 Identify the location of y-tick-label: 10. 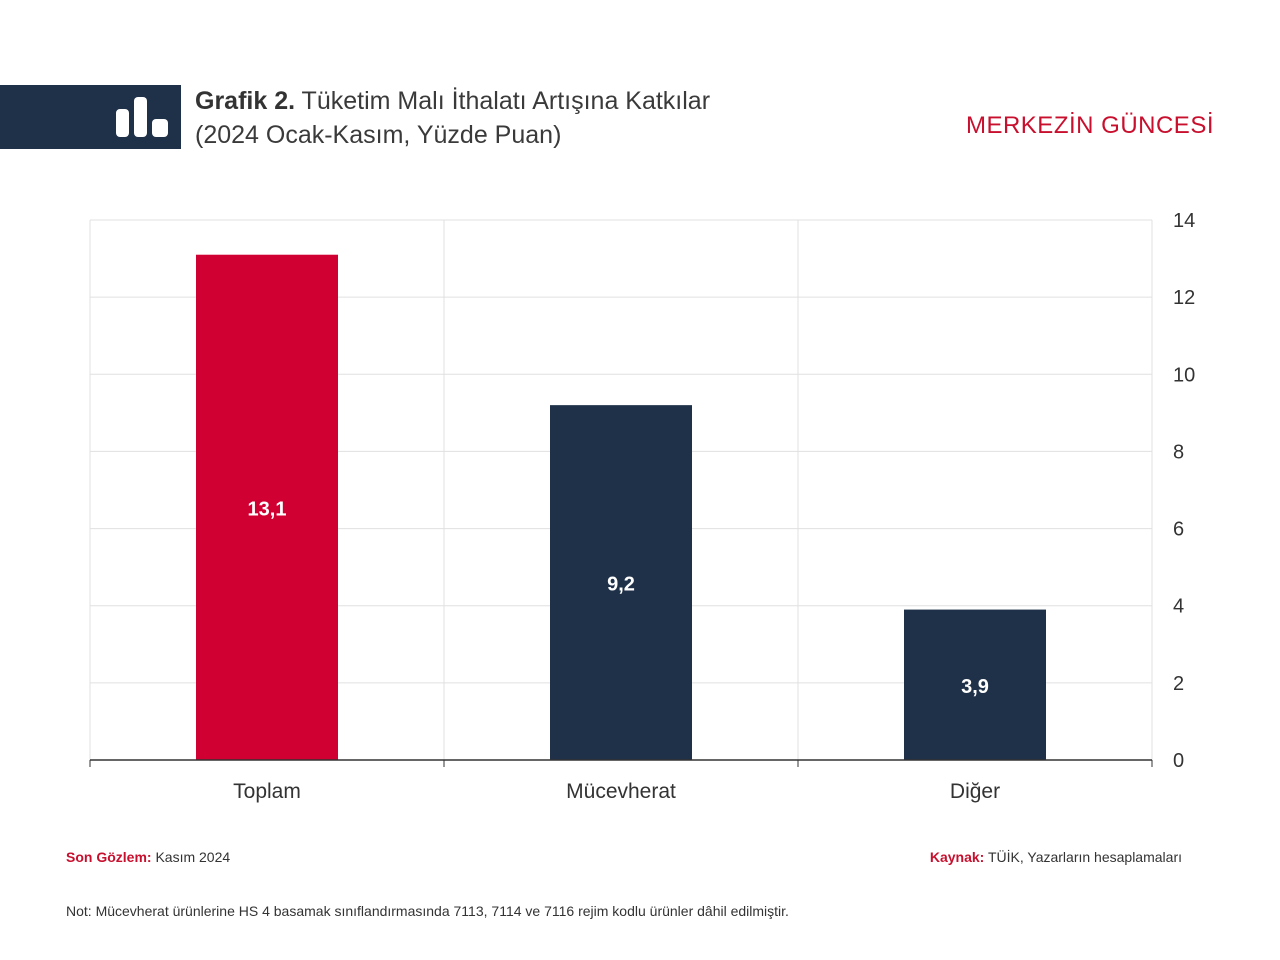
(1184, 375).